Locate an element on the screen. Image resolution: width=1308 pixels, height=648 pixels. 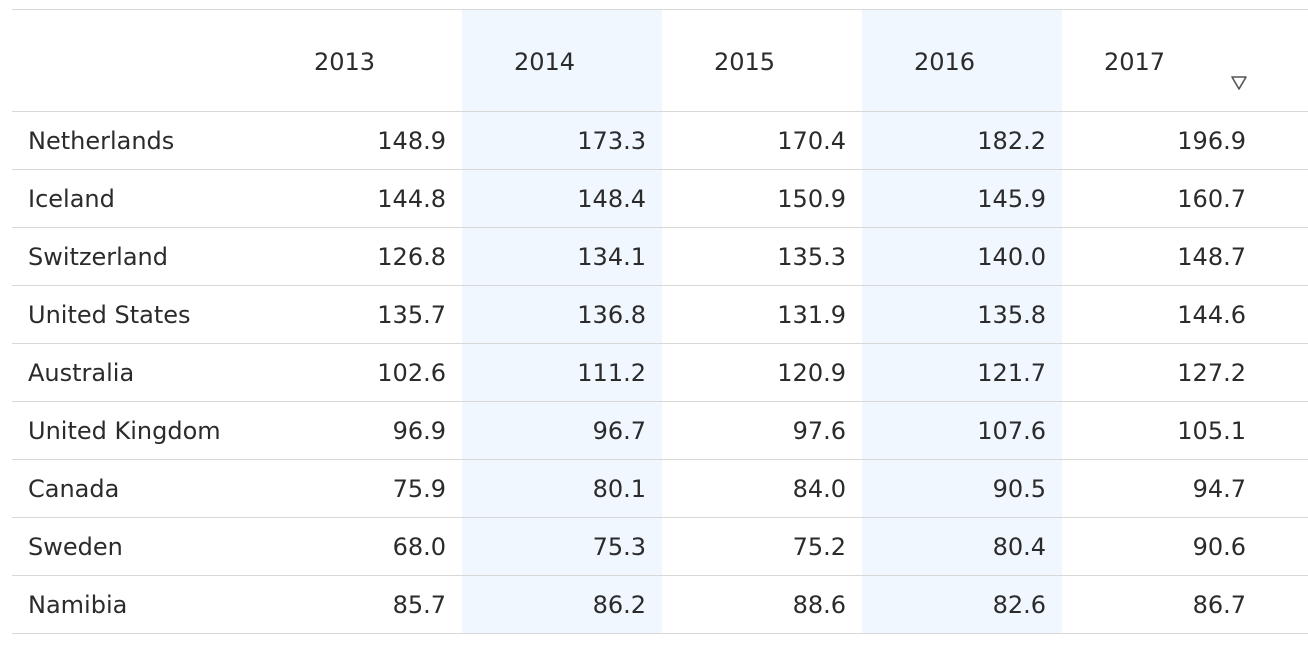
value-cell-2015: 88.6 is located at coordinates (762, 604).